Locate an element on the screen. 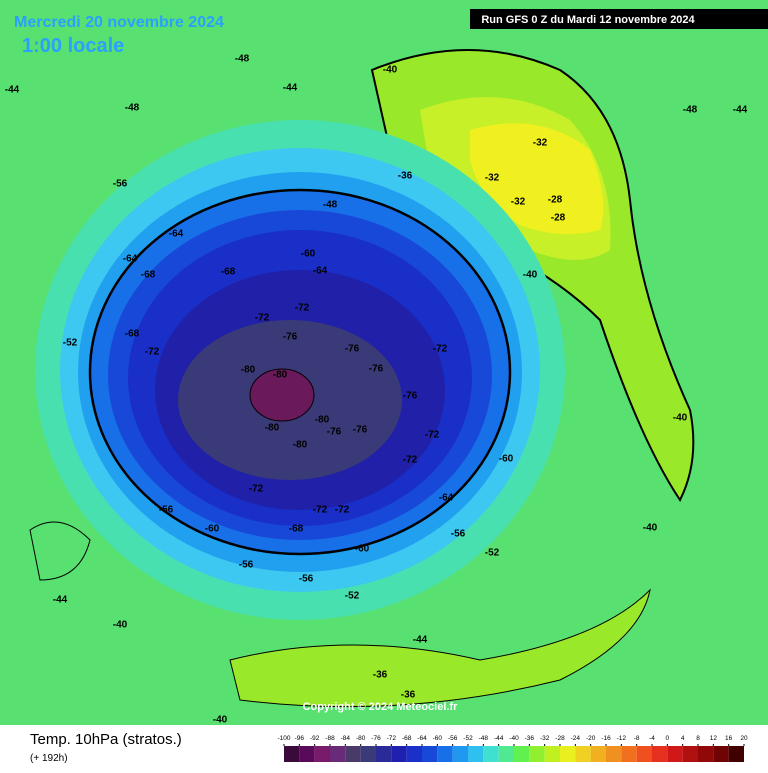 The height and width of the screenshot is (773, 768). color-bar-label: 16 is located at coordinates (729, 738).